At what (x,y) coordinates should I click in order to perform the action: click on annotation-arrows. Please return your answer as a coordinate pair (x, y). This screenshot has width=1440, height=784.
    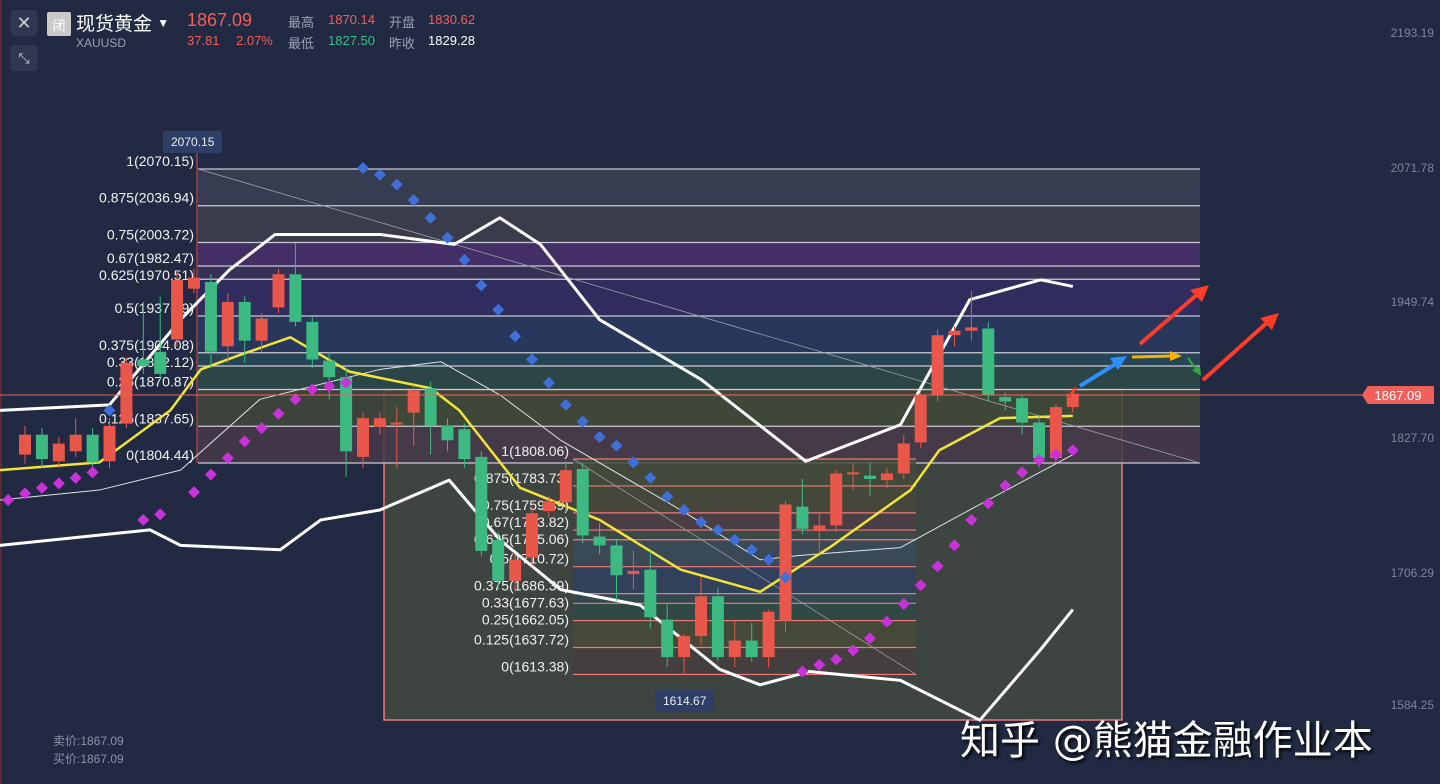
    Looking at the image, I should click on (1172, 342).